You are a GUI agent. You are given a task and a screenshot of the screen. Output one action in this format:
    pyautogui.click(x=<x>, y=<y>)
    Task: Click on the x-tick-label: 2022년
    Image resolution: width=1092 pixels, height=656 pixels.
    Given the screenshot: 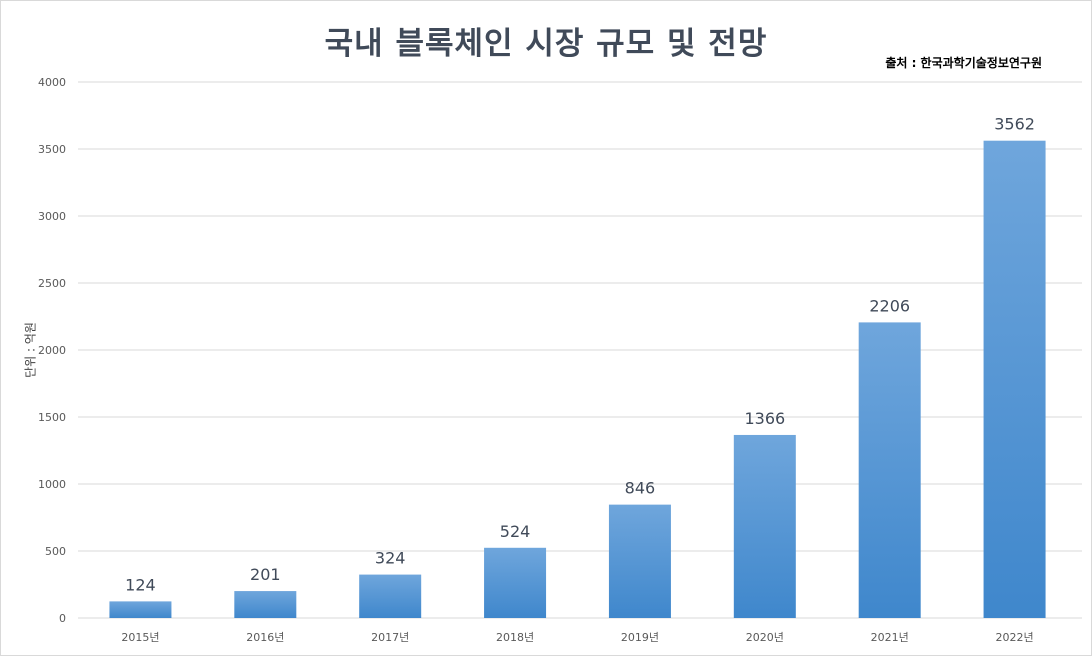 What is the action you would take?
    pyautogui.click(x=1015, y=637)
    